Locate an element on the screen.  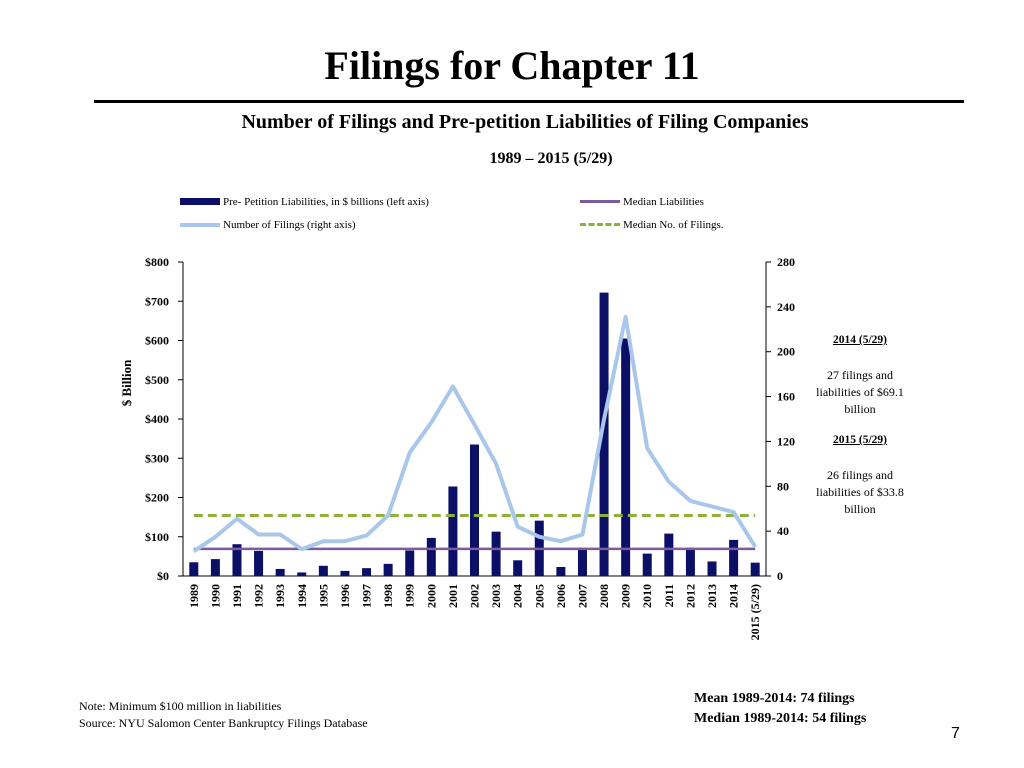
x-tick-label: 1994 is located at coordinates (302, 596).